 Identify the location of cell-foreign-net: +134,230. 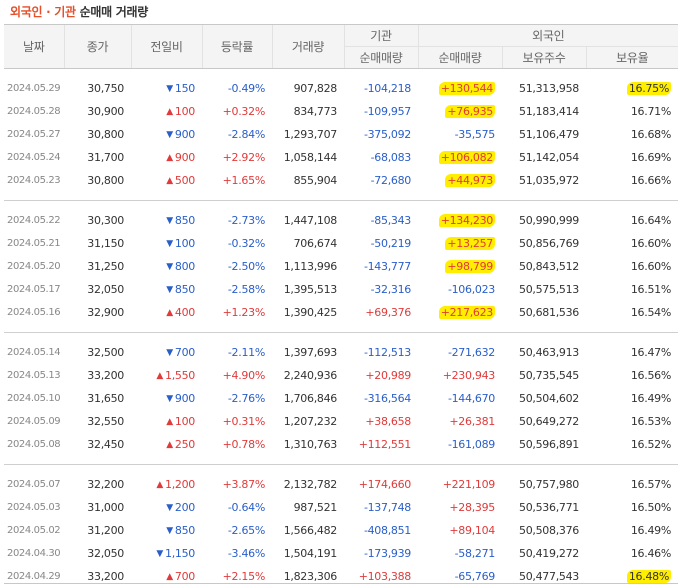
(460, 220).